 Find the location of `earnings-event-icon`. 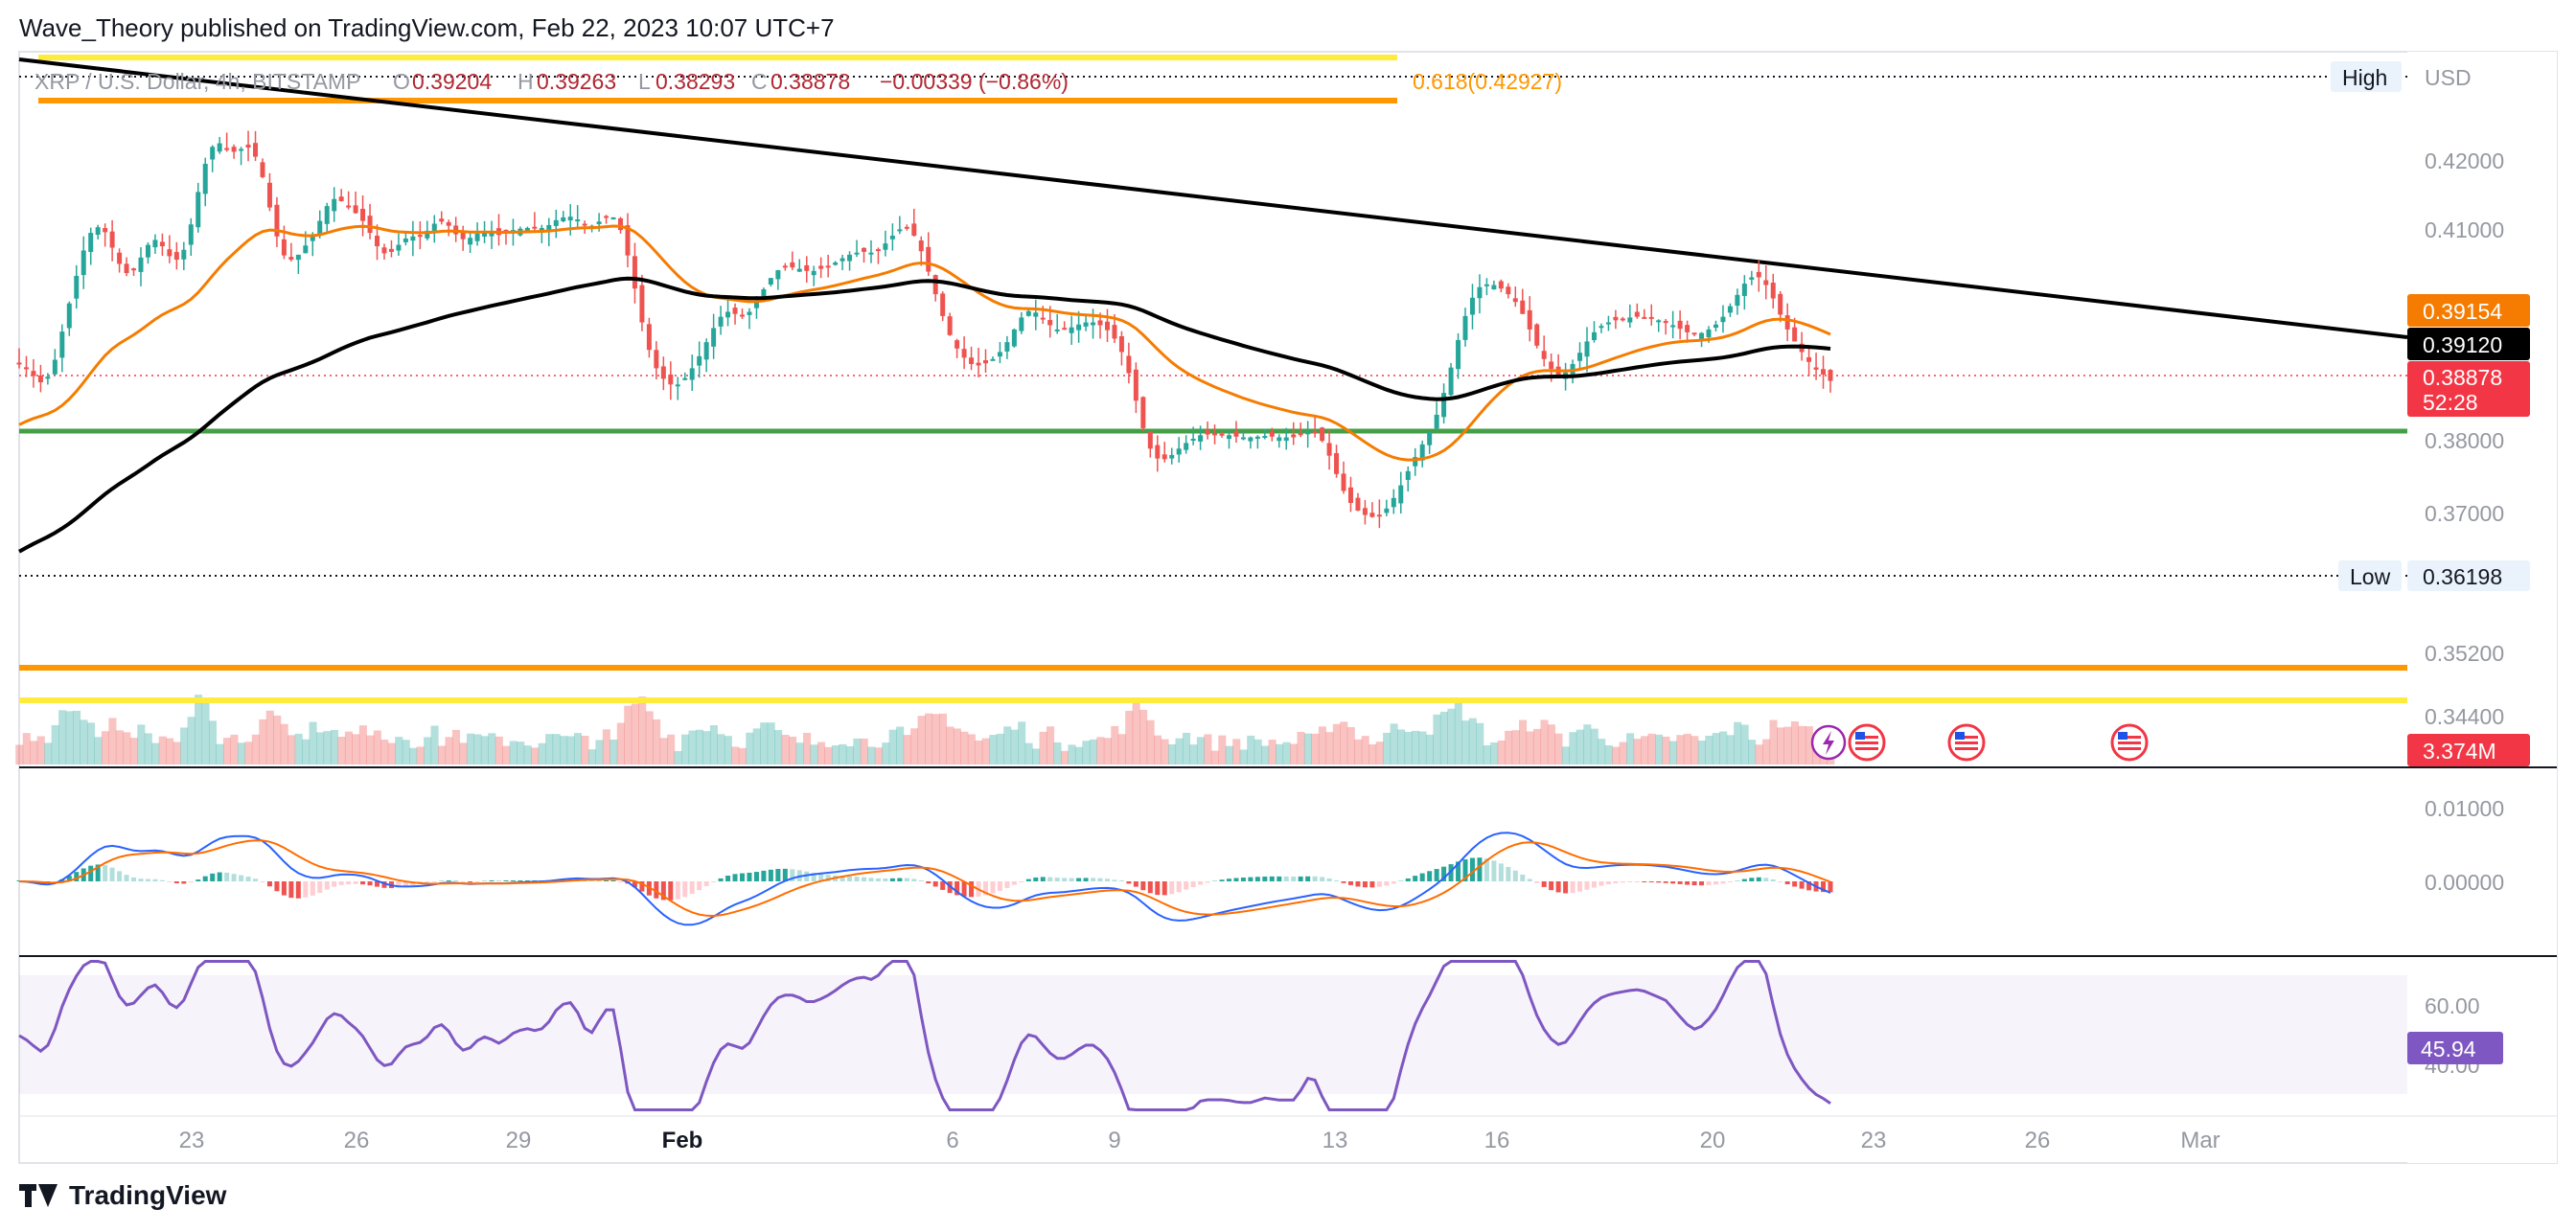

earnings-event-icon is located at coordinates (1828, 742).